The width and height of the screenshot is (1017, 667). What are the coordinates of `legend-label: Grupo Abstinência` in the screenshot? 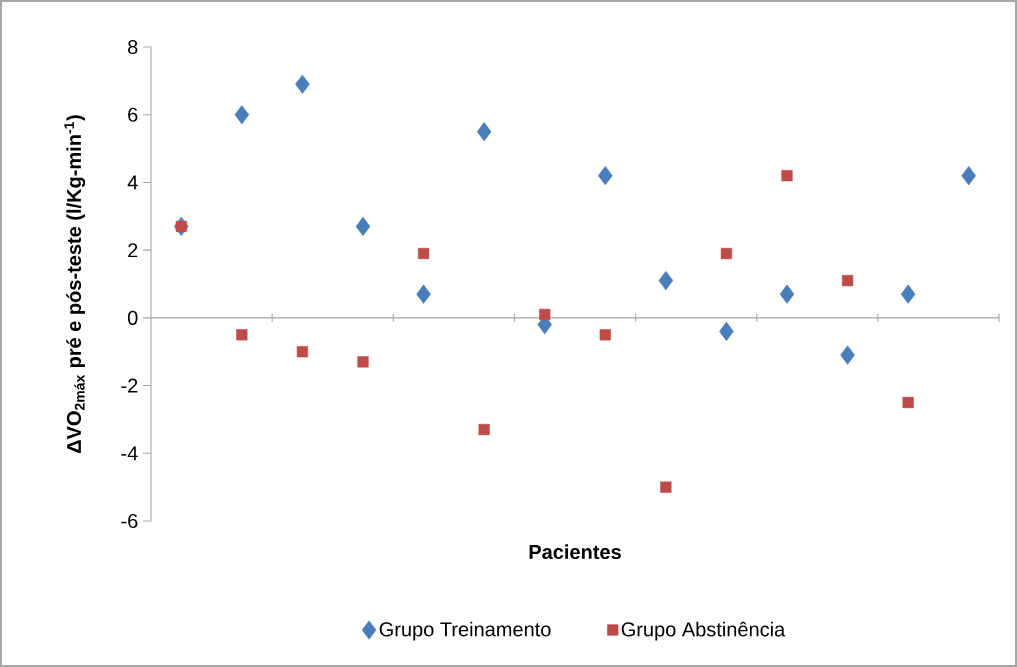 It's located at (703, 631).